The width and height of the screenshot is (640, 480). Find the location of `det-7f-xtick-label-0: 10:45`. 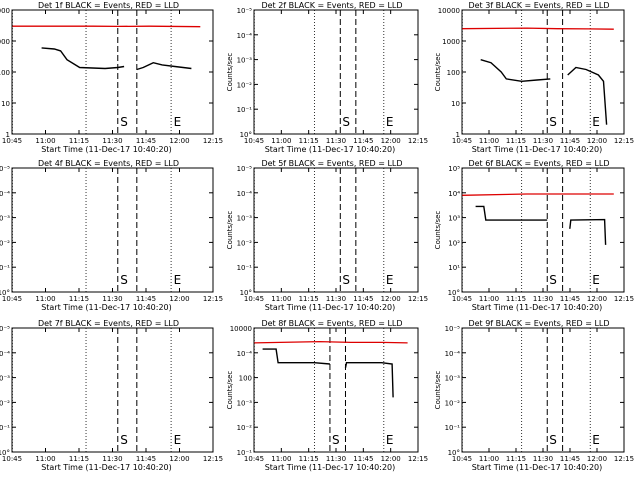

det-7f-xtick-label-0: 10:45 is located at coordinates (12, 459).